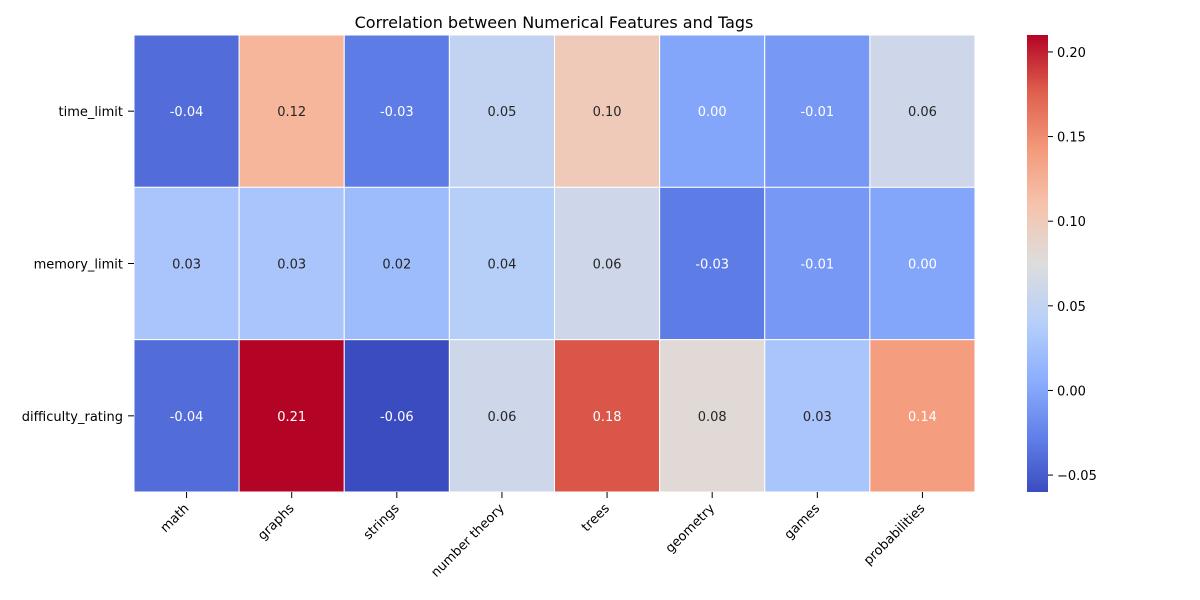 This screenshot has width=1200, height=600. Describe the element at coordinates (1071, 222) in the screenshot. I see `colorbar-tick-label: 0.10` at that location.